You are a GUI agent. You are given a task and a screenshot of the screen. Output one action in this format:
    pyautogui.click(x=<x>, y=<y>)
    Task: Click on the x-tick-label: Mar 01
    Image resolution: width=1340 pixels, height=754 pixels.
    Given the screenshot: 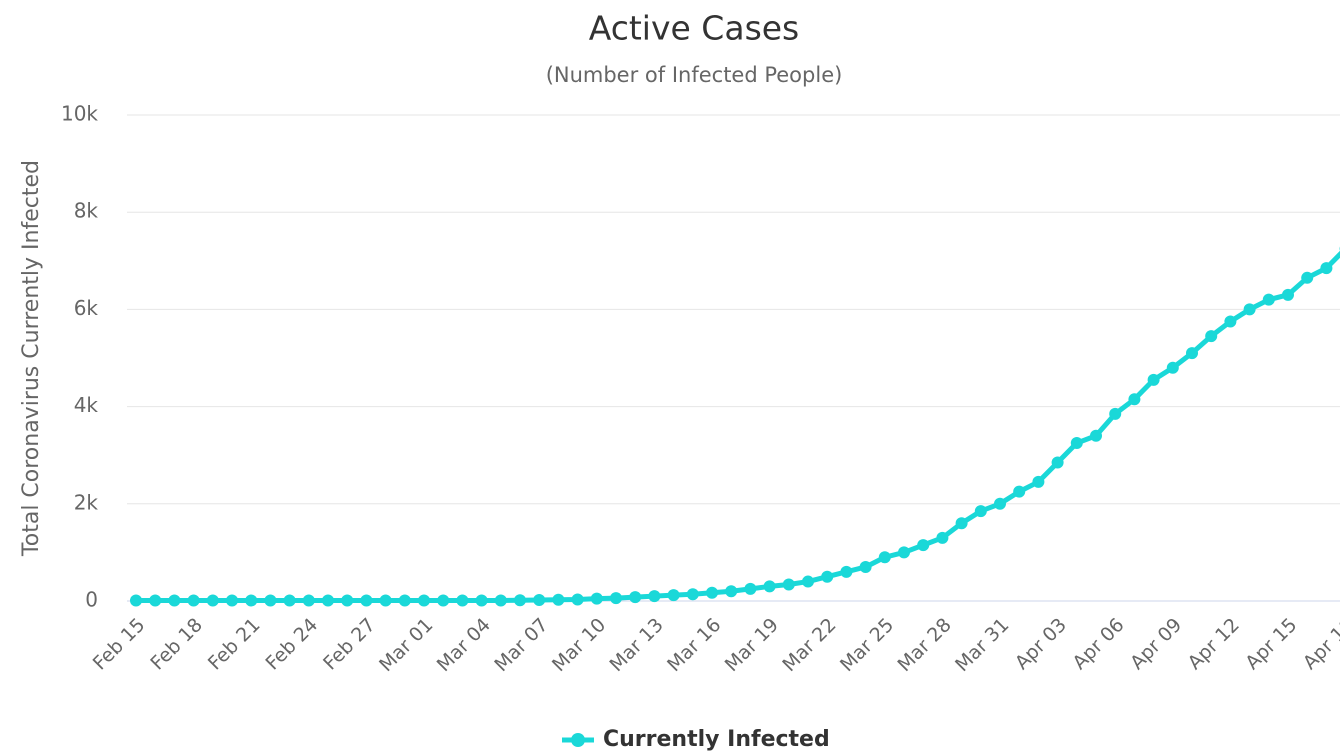 What is the action you would take?
    pyautogui.click(x=406, y=645)
    